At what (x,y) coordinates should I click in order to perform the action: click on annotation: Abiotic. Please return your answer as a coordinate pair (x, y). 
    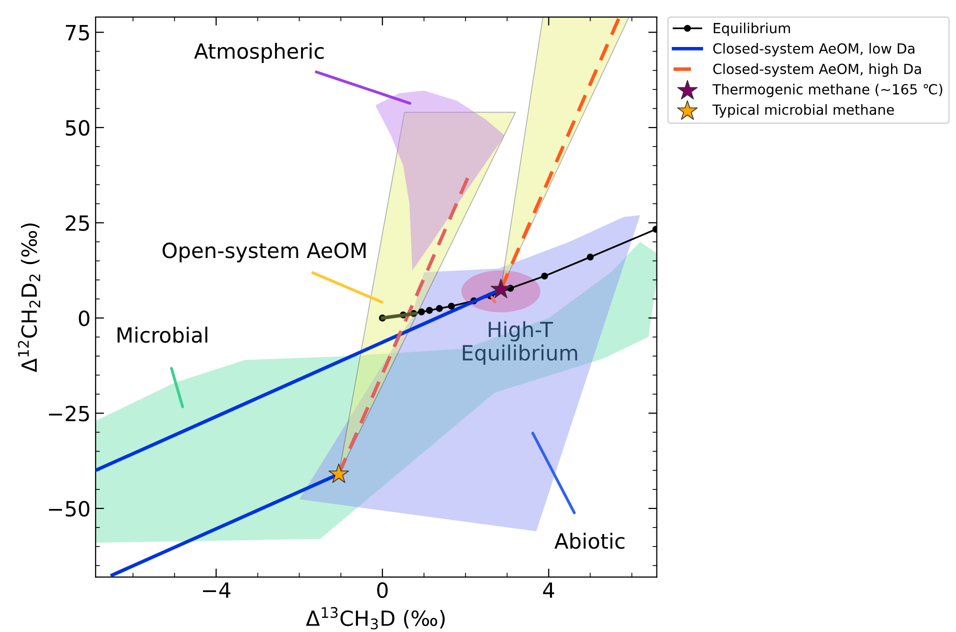
    Looking at the image, I should click on (589, 540).